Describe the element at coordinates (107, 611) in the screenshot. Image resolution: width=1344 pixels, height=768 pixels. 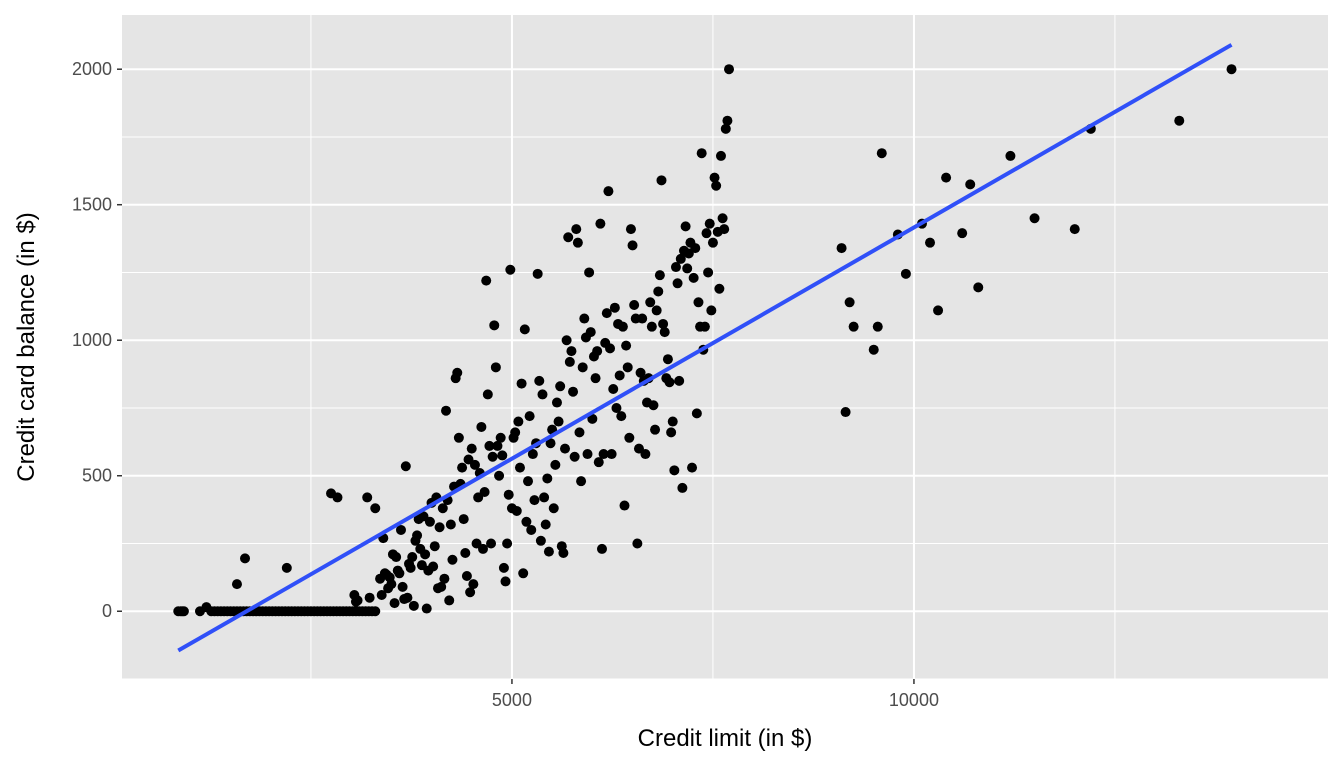
I see `y-tick-label: 0` at that location.